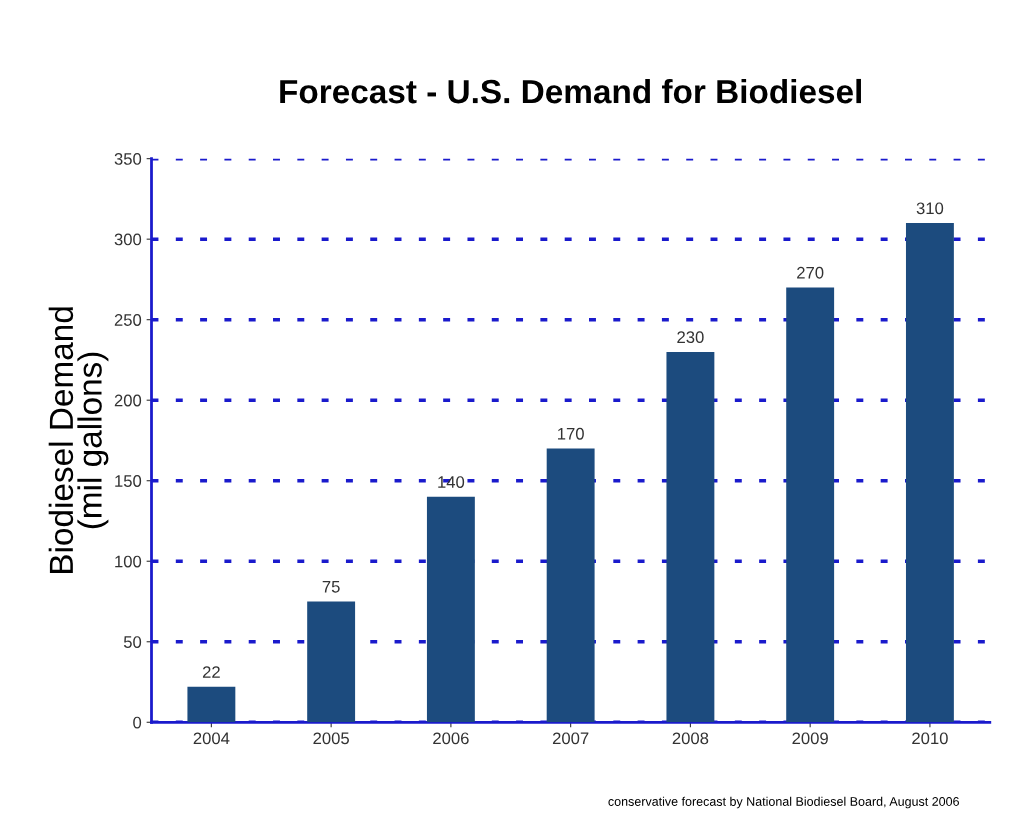 This screenshot has height=835, width=1010. I want to click on y-tick-label: 250, so click(128, 320).